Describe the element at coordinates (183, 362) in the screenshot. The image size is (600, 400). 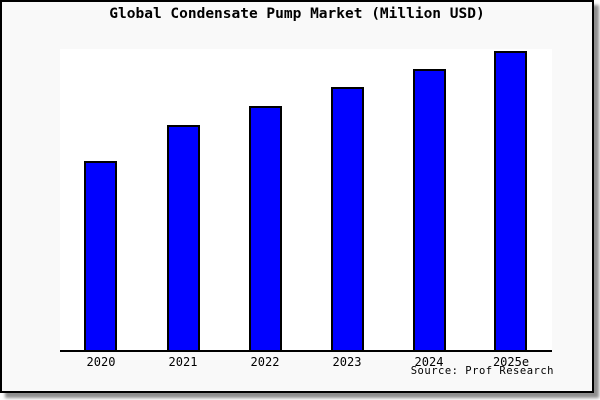
I see `x-tick-label-2021: 2021` at that location.